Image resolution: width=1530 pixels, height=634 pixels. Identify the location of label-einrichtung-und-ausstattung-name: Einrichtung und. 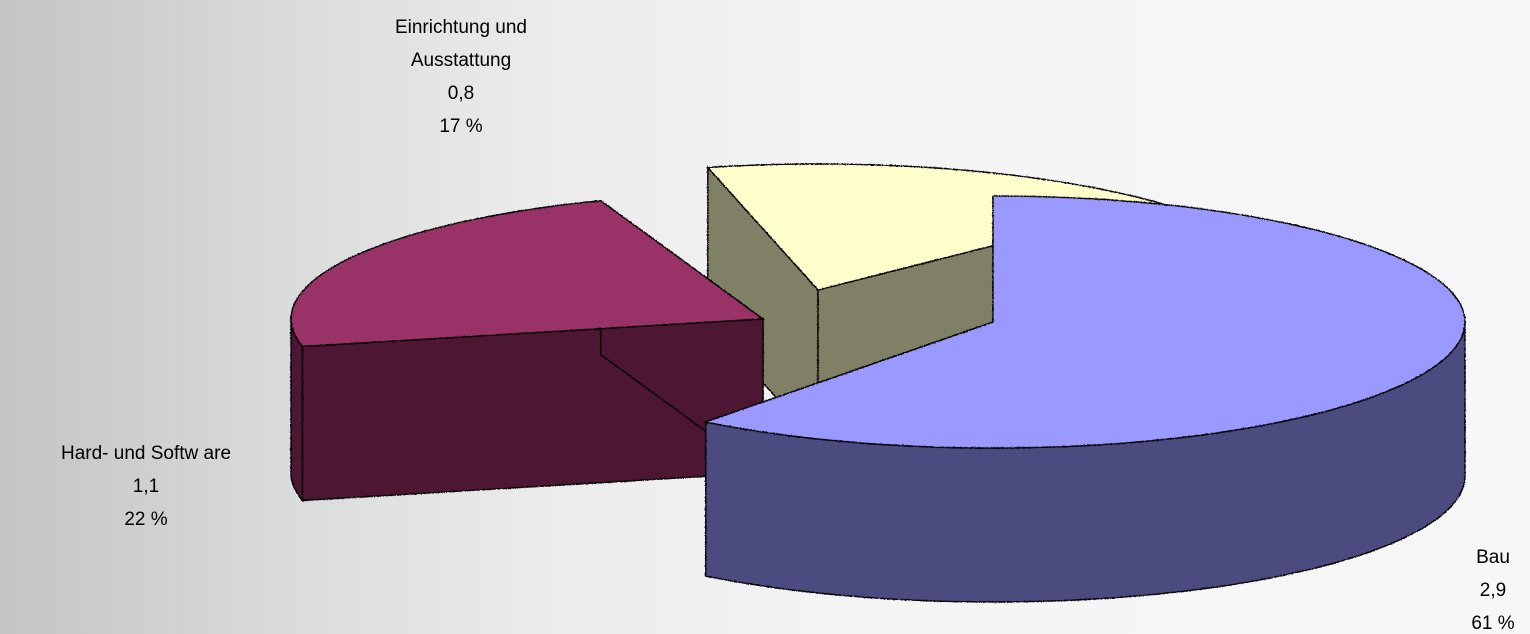
(461, 27).